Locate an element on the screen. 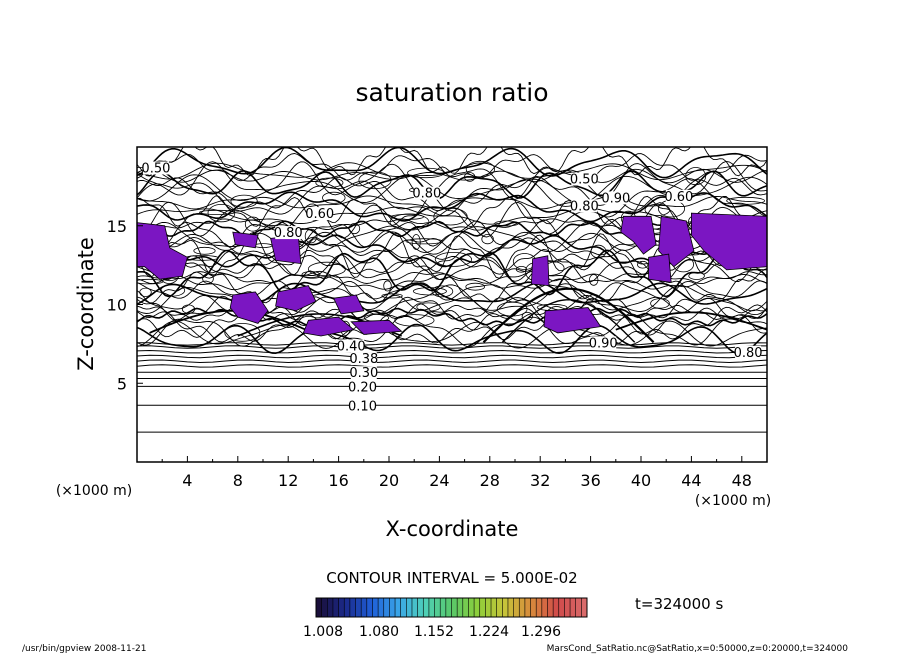 This screenshot has height=654, width=904. x-tick-label: 44 is located at coordinates (691, 480).